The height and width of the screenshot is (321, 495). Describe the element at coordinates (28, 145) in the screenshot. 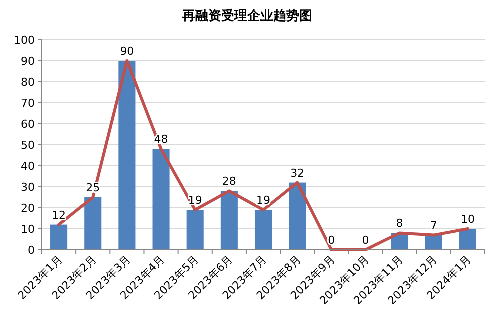

I see `y-tick-label: 50` at that location.